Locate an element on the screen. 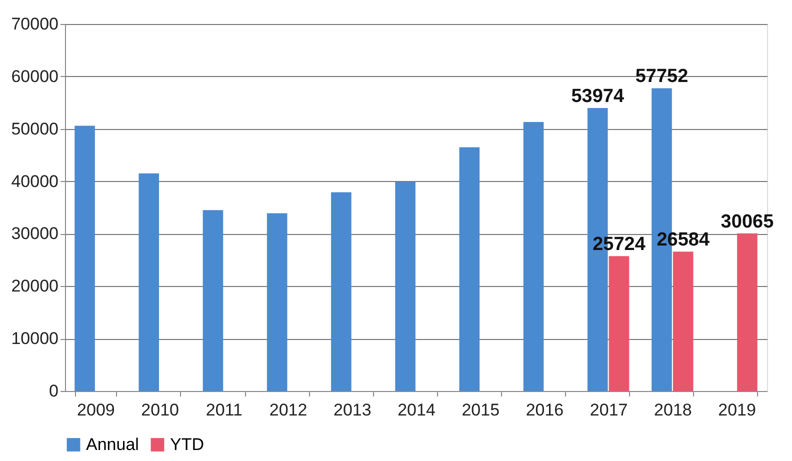 This screenshot has width=792, height=461. y-tick-label: 30000 is located at coordinates (34, 234).